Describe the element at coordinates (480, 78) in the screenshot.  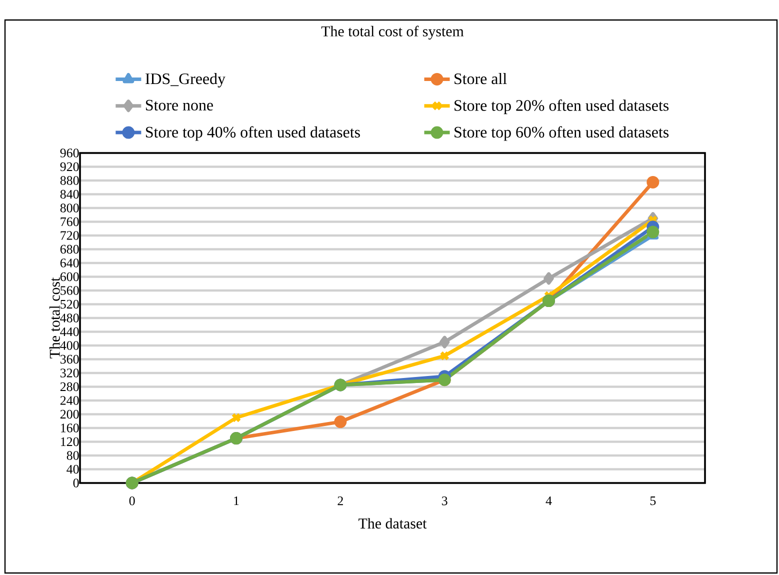
I see `legend-label: Store all` at that location.